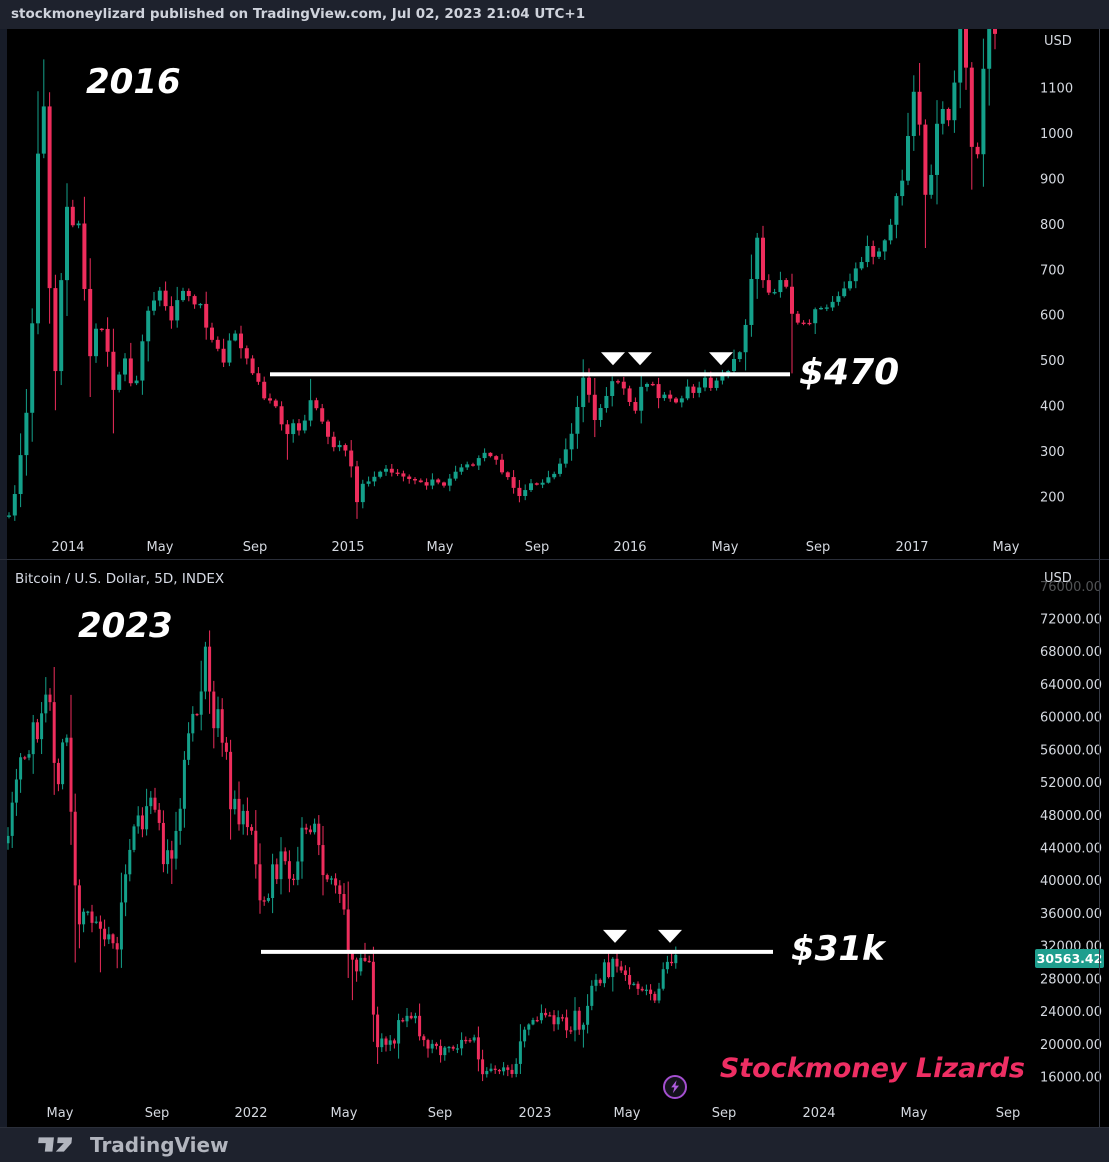 This screenshot has width=1109, height=1162. What do you see at coordinates (721, 359) in the screenshot?
I see `down-triangle-marker` at bounding box center [721, 359].